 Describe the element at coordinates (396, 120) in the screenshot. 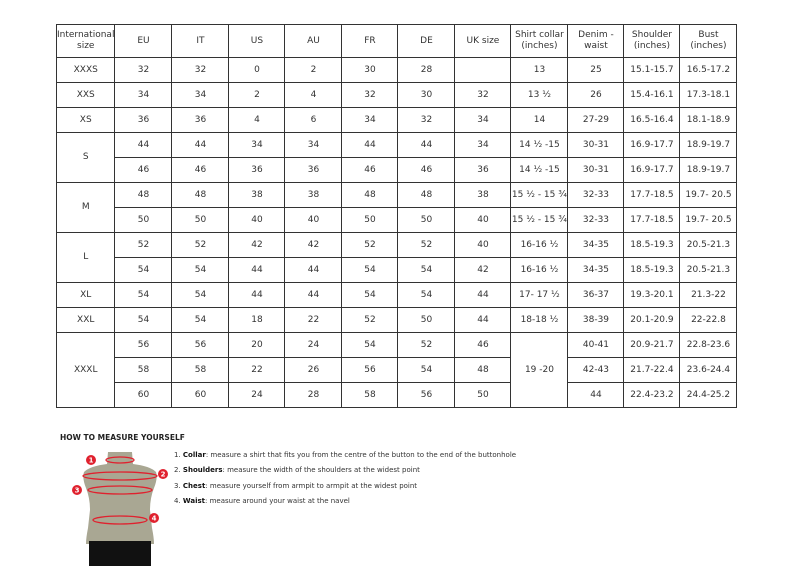

I see `table-row: XS 36 36 4 6 34 32 34 14 27-29 16.5-16.4 18.1-18.9` at that location.